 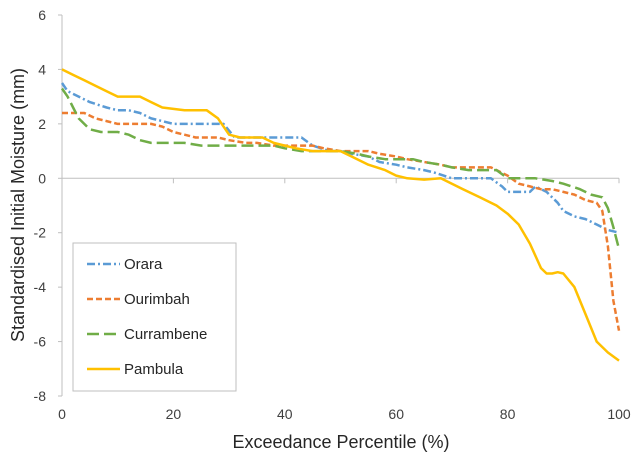 What do you see at coordinates (157, 299) in the screenshot?
I see `legend-label-ourimbah: Ourimbah` at bounding box center [157, 299].